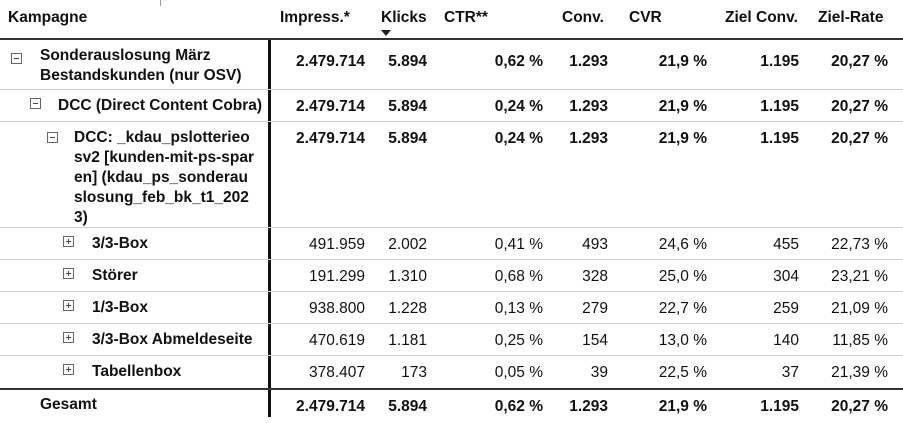 The image size is (903, 423). Describe the element at coordinates (761, 17) in the screenshot. I see `col-header-ziel-conv: Ziel Conv.` at that location.